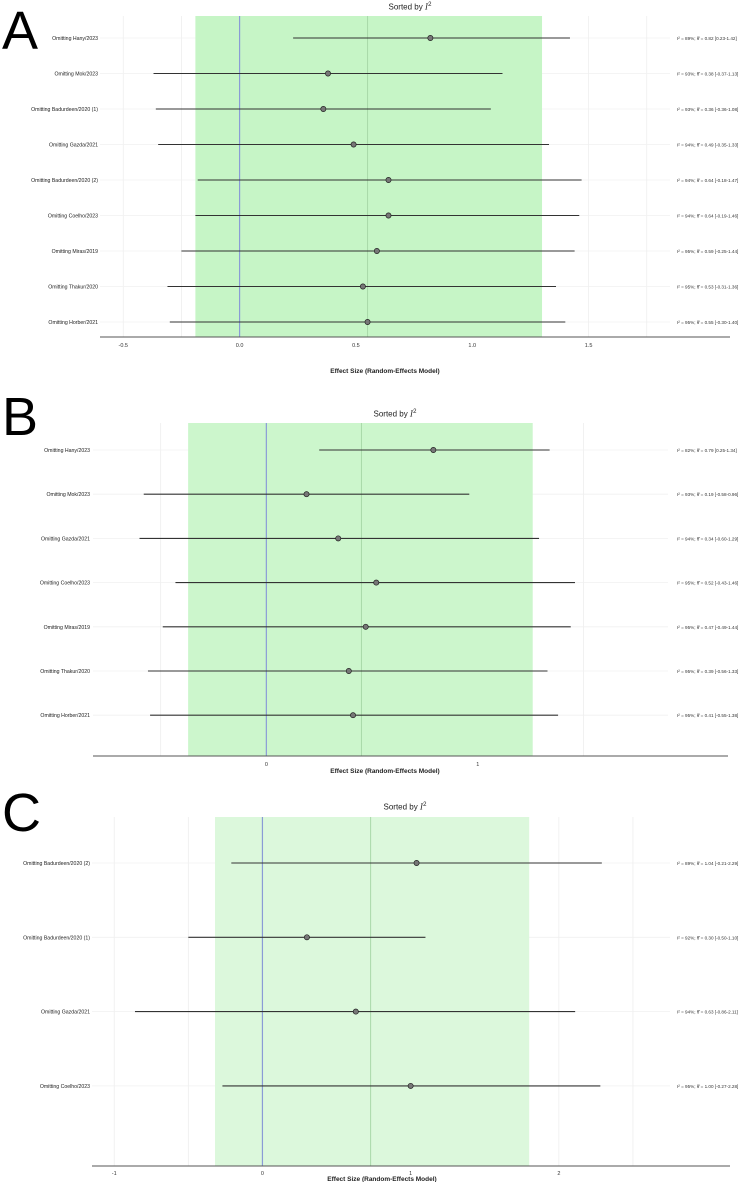  Describe the element at coordinates (707, 1012) in the screenshot. I see `study-annotation: I² = 94%; θ̂ = 0.63 [-0.86-2.11]` at that location.